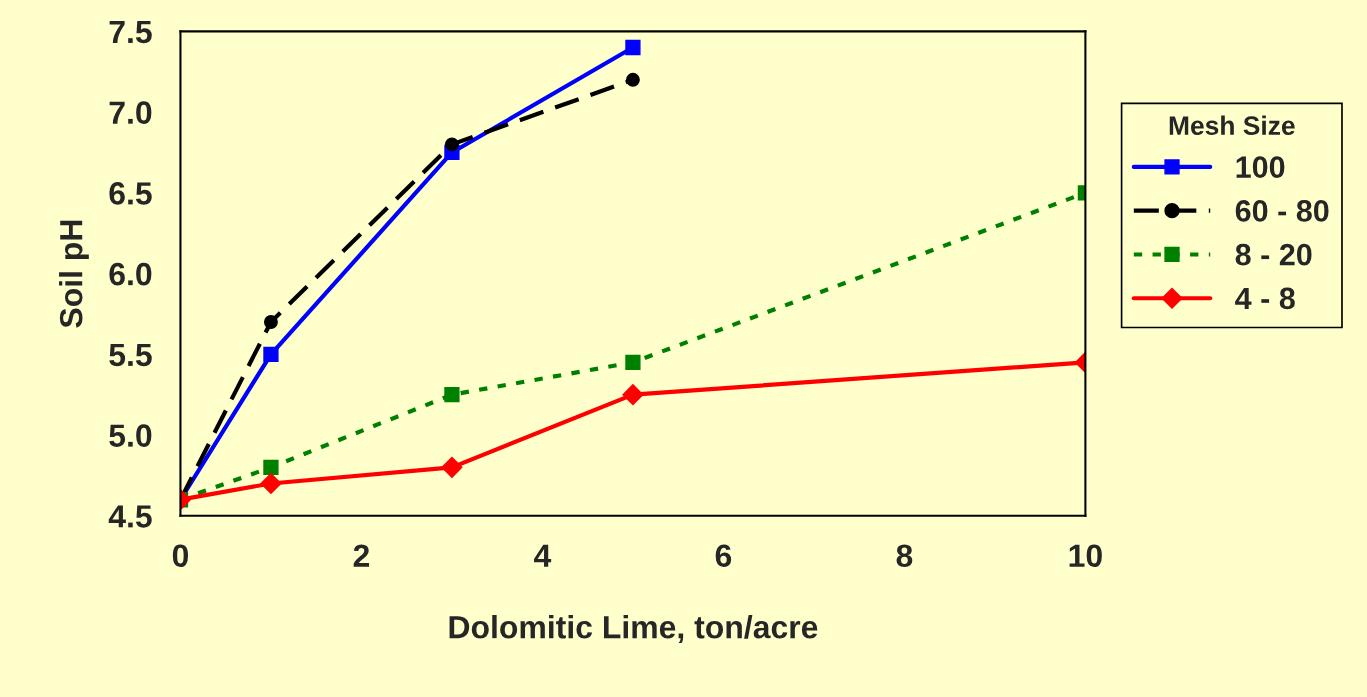  Describe the element at coordinates (74, 274) in the screenshot. I see `y-axis-title: Soil pH` at that location.